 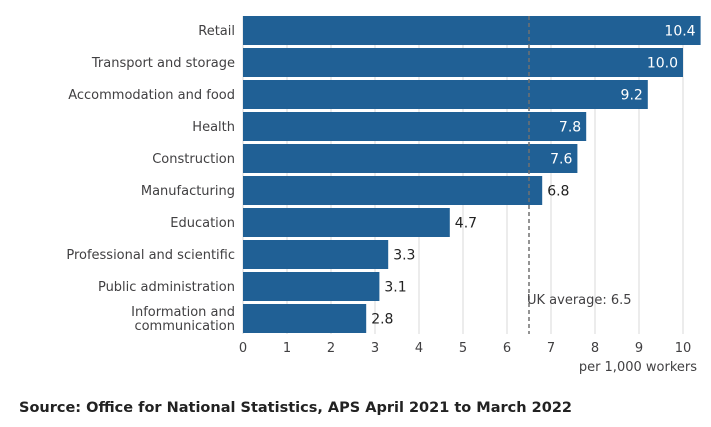 I want to click on bar-value-label: 6.8, so click(x=558, y=192).